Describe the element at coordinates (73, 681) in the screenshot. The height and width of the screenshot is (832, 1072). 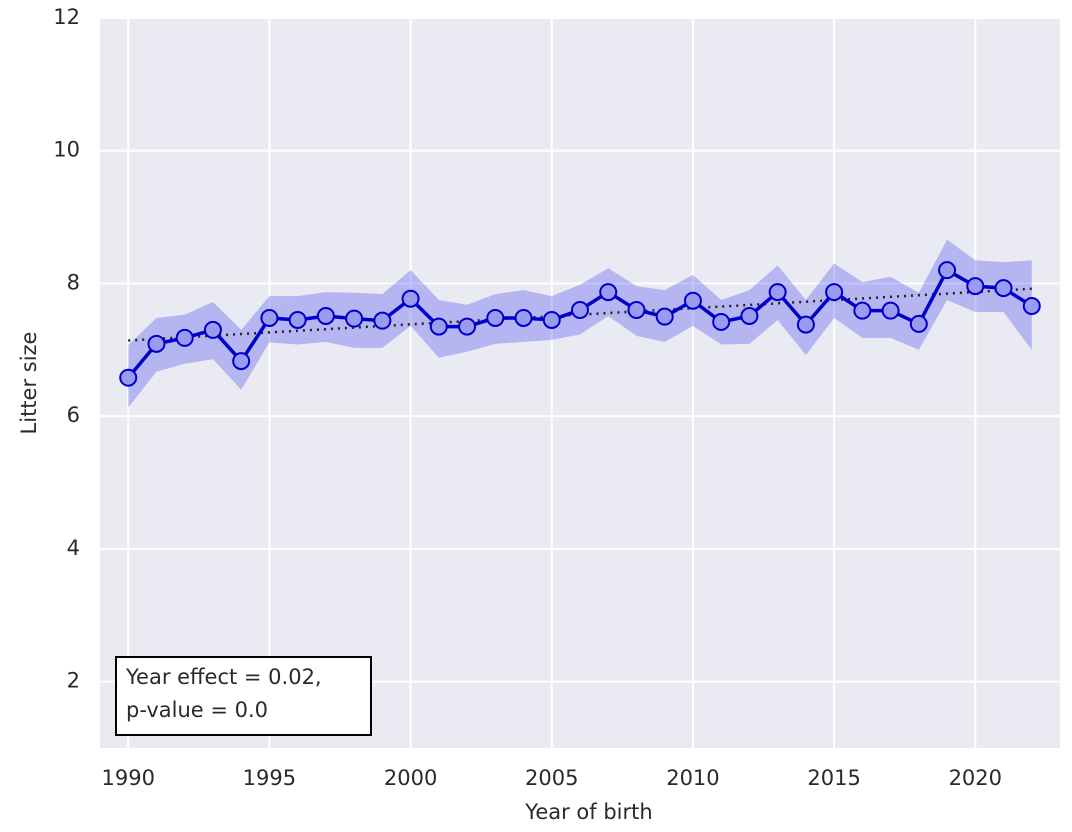
I see `y-tick-label: 2` at that location.